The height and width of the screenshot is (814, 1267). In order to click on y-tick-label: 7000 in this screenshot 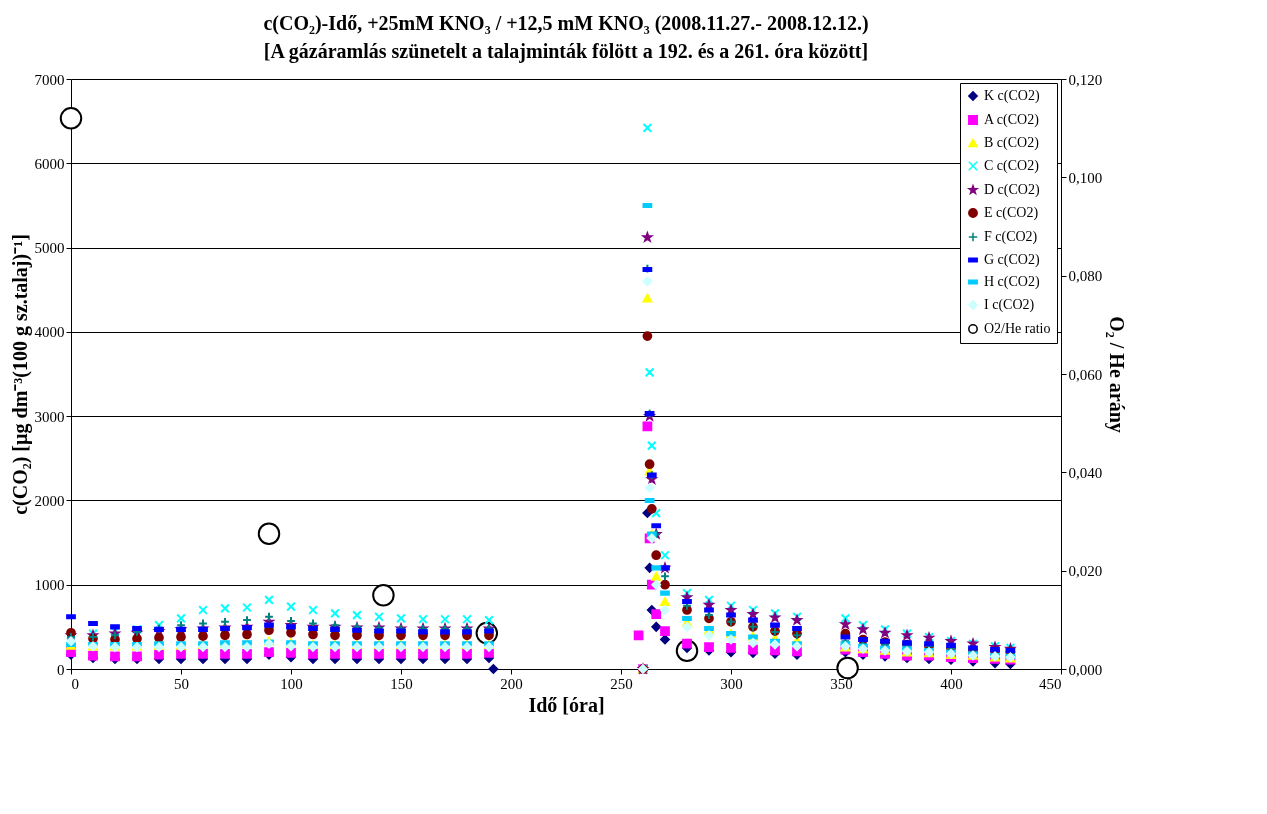, I will do `click(49, 79)`.